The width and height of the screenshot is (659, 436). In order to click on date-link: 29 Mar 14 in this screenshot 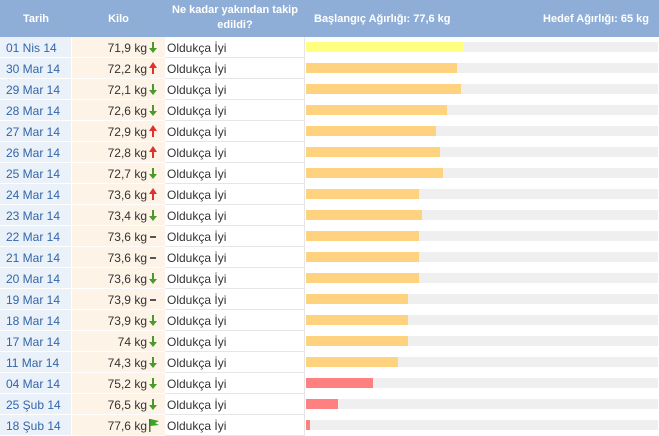, I will do `click(33, 90)`.